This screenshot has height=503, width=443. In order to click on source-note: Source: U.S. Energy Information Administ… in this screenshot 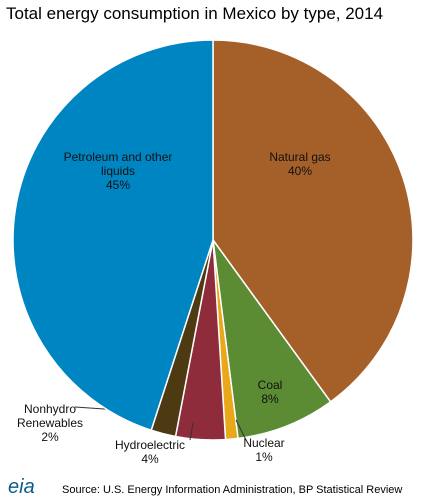, I will do `click(232, 490)`.